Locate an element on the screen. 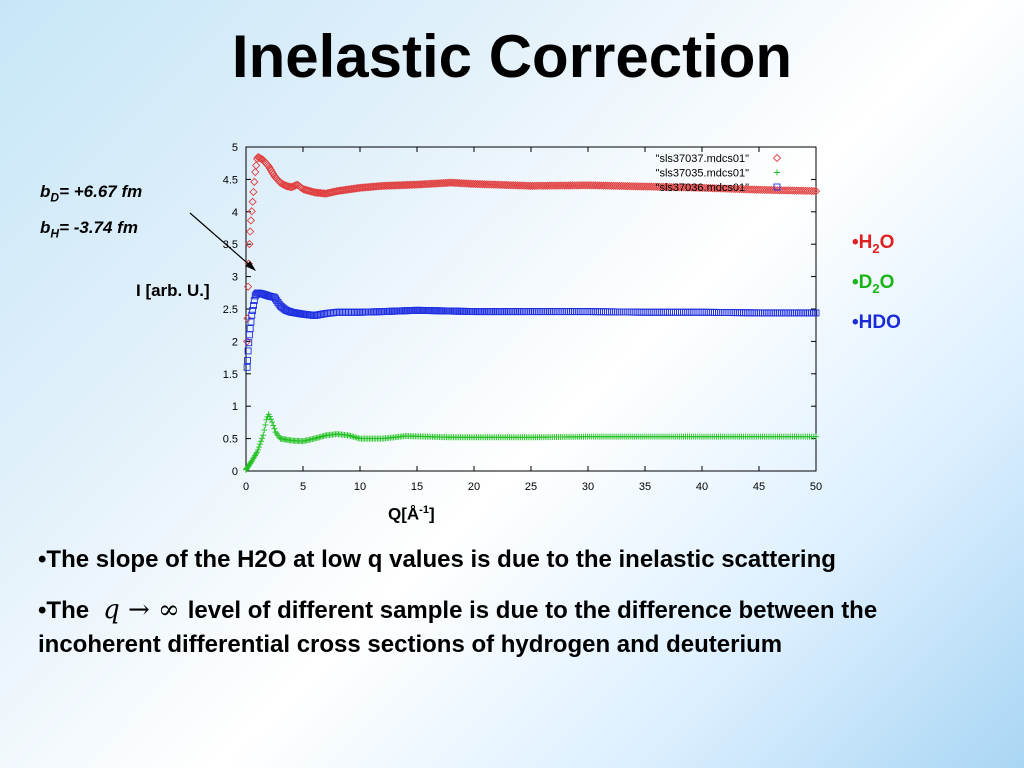  x-axis-label: Q[Å-1] is located at coordinates (411, 514).